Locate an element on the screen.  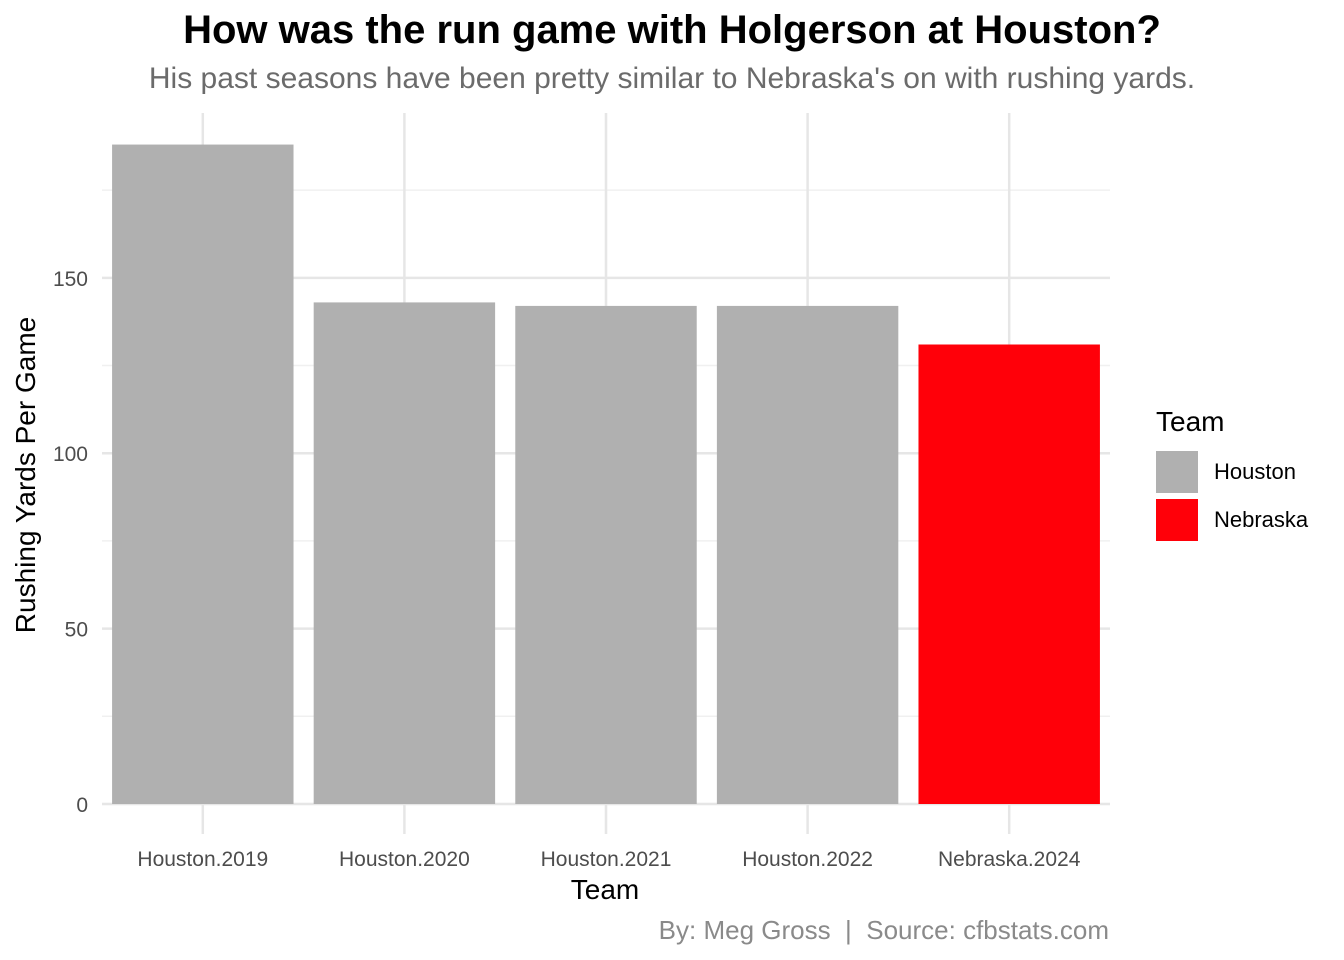
legend-item-nebraska: Nebraska is located at coordinates (1232, 520).